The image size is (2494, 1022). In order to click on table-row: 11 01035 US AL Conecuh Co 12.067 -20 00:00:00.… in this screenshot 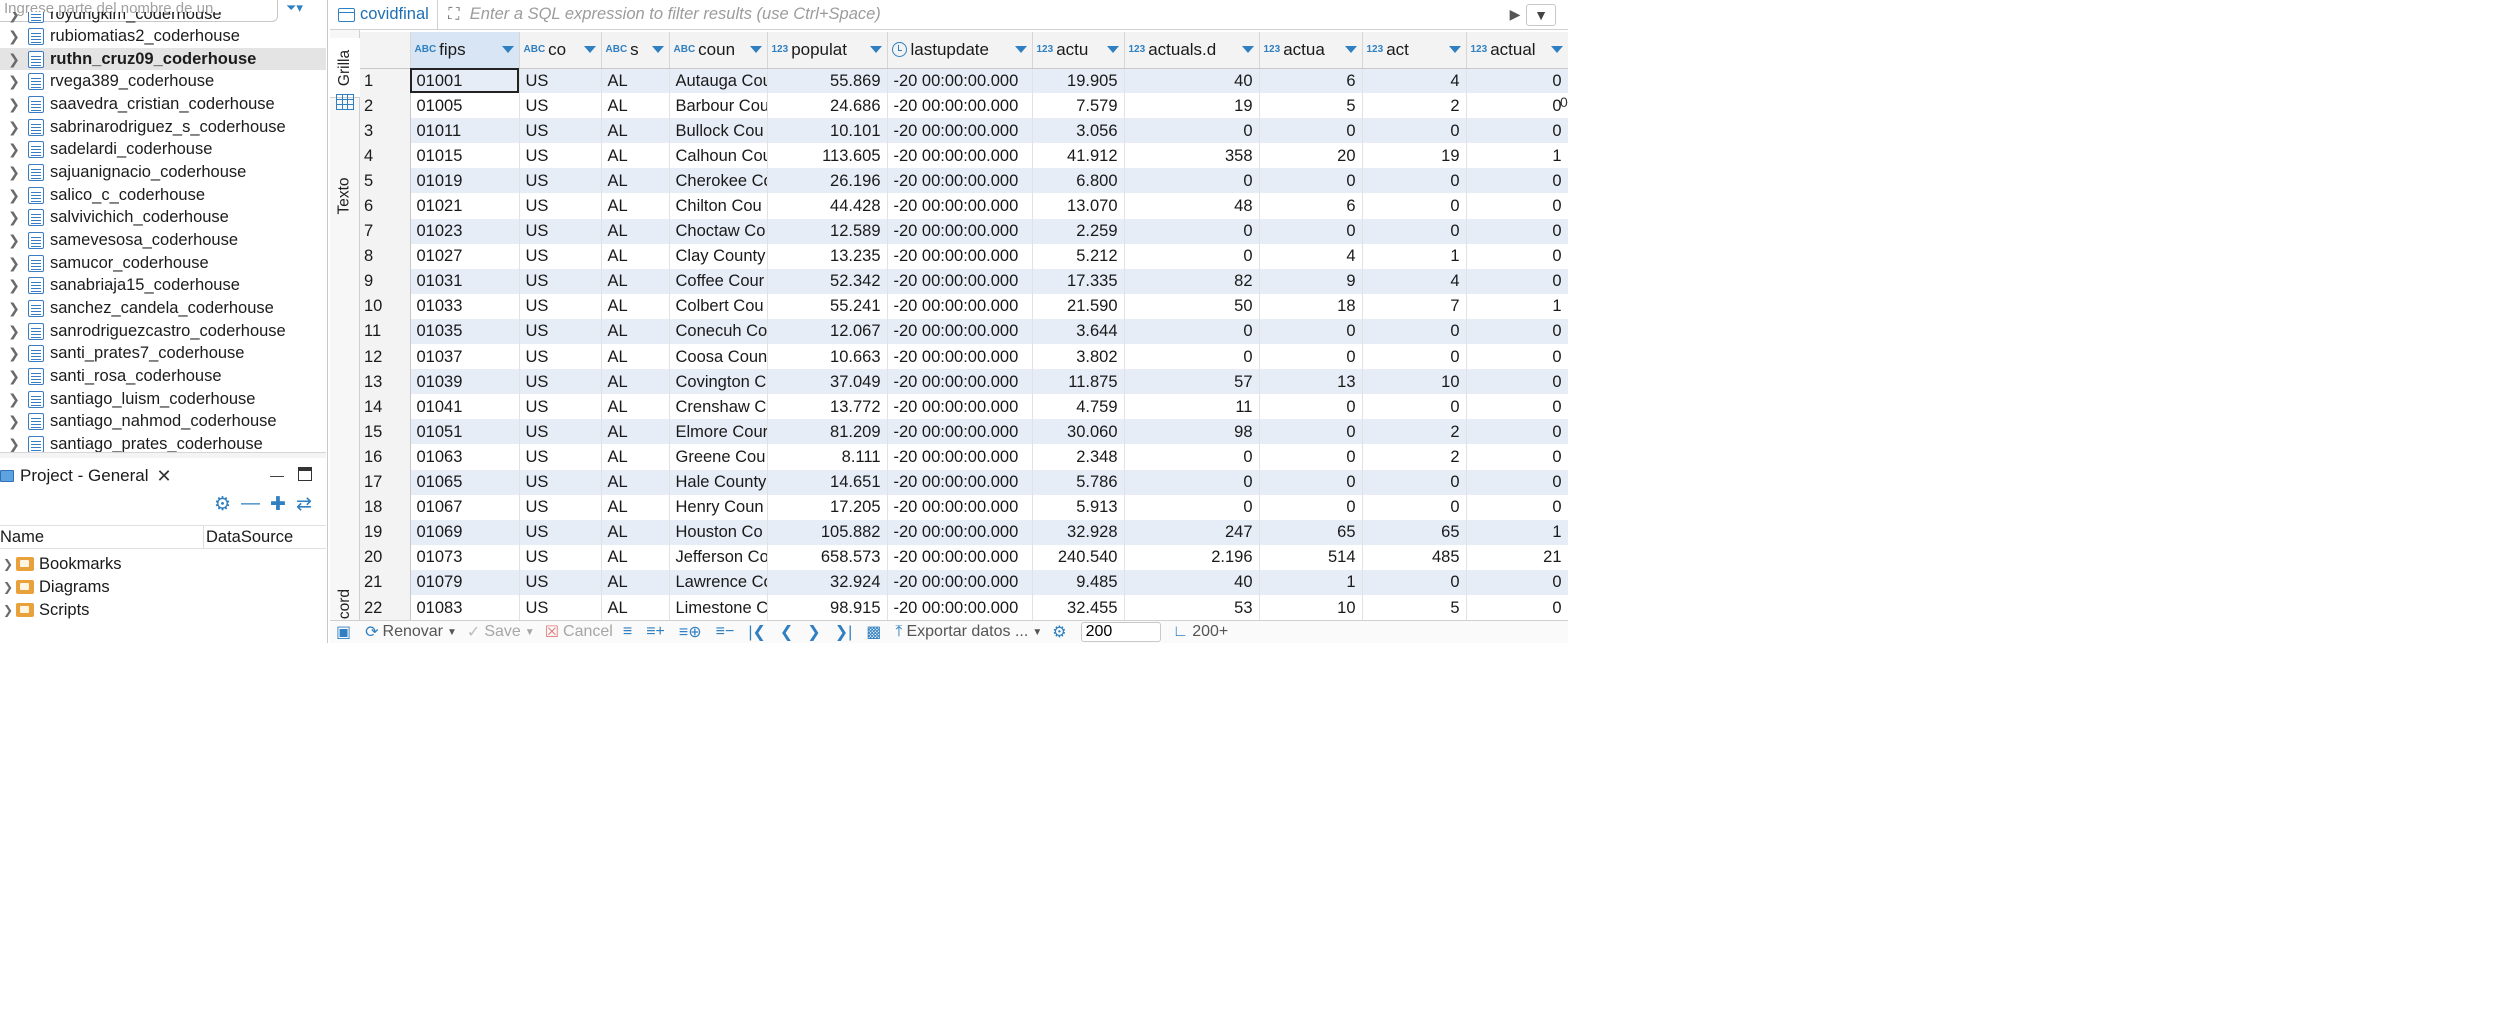, I will do `click(964, 331)`.